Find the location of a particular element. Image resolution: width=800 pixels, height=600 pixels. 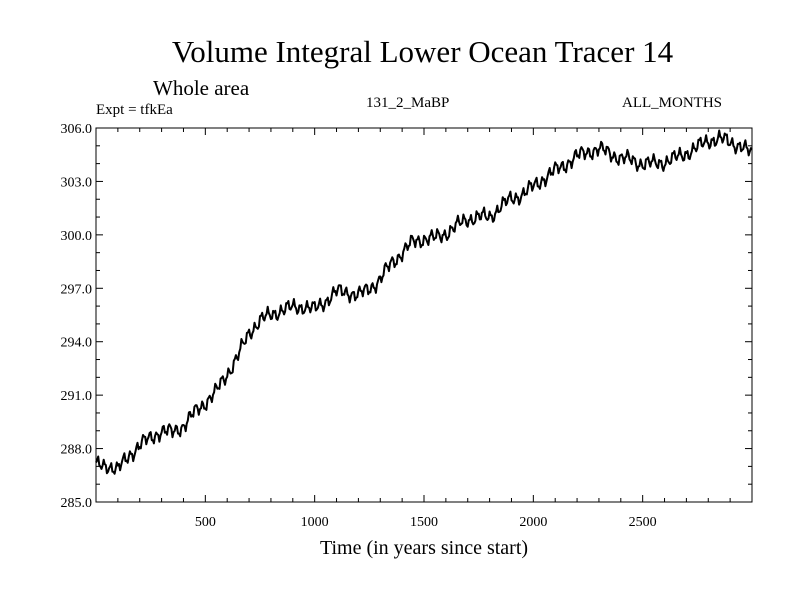

season-label: ALL_MONTHS is located at coordinates (672, 103).